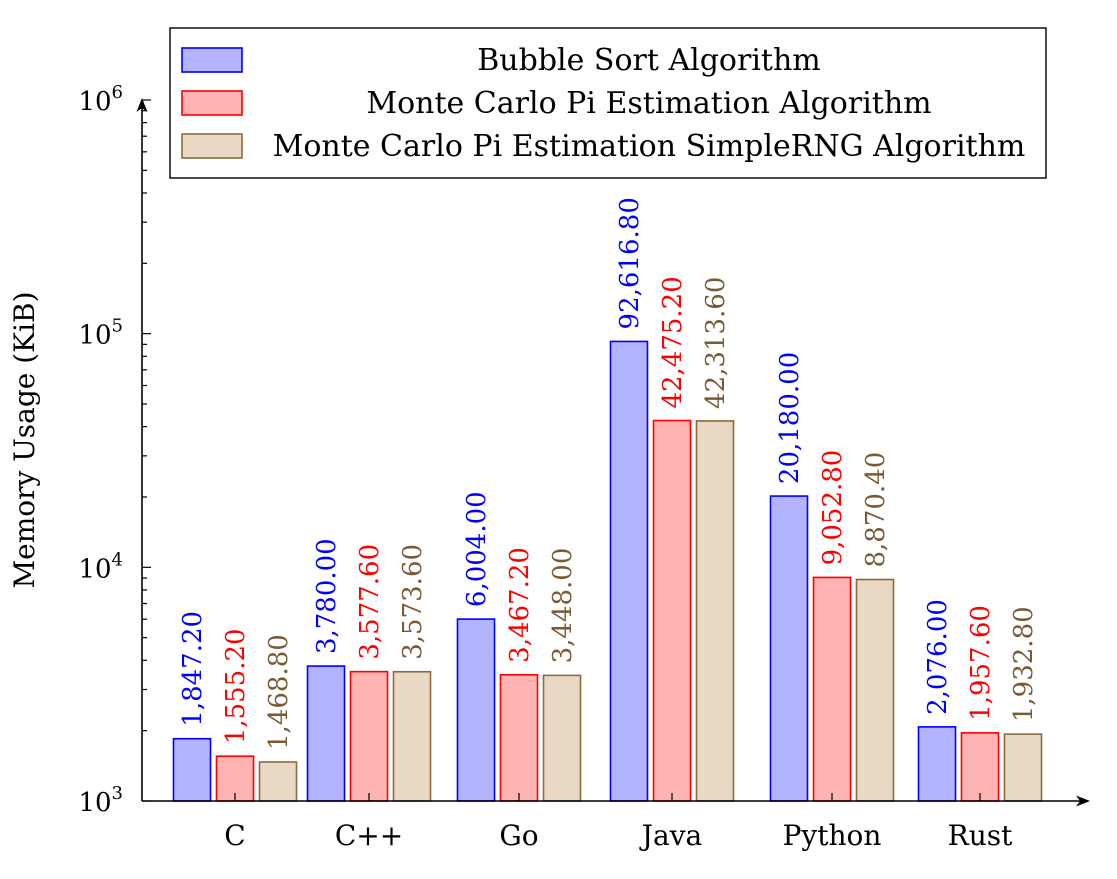 The height and width of the screenshot is (879, 1117). Describe the element at coordinates (563, 606) in the screenshot. I see `bar-value-label: 3,448.00` at that location.